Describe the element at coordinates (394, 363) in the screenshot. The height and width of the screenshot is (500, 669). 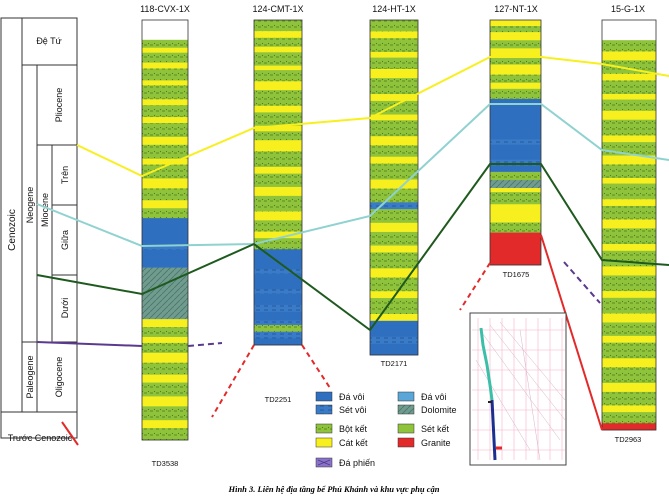
I see `td-label: TD2171` at that location.